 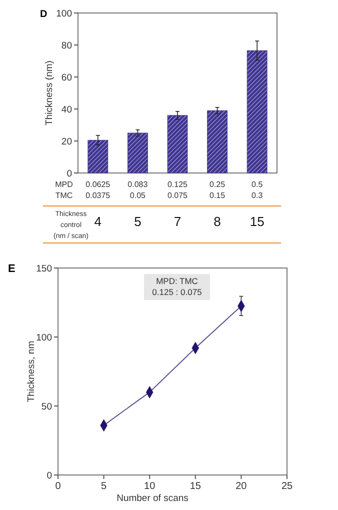 I want to click on text: 0.3, so click(x=258, y=195).